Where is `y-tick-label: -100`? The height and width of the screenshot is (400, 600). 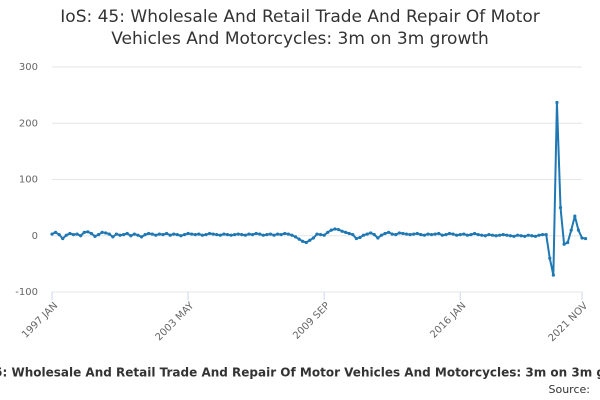
y-tick-label: -100 is located at coordinates (26, 292).